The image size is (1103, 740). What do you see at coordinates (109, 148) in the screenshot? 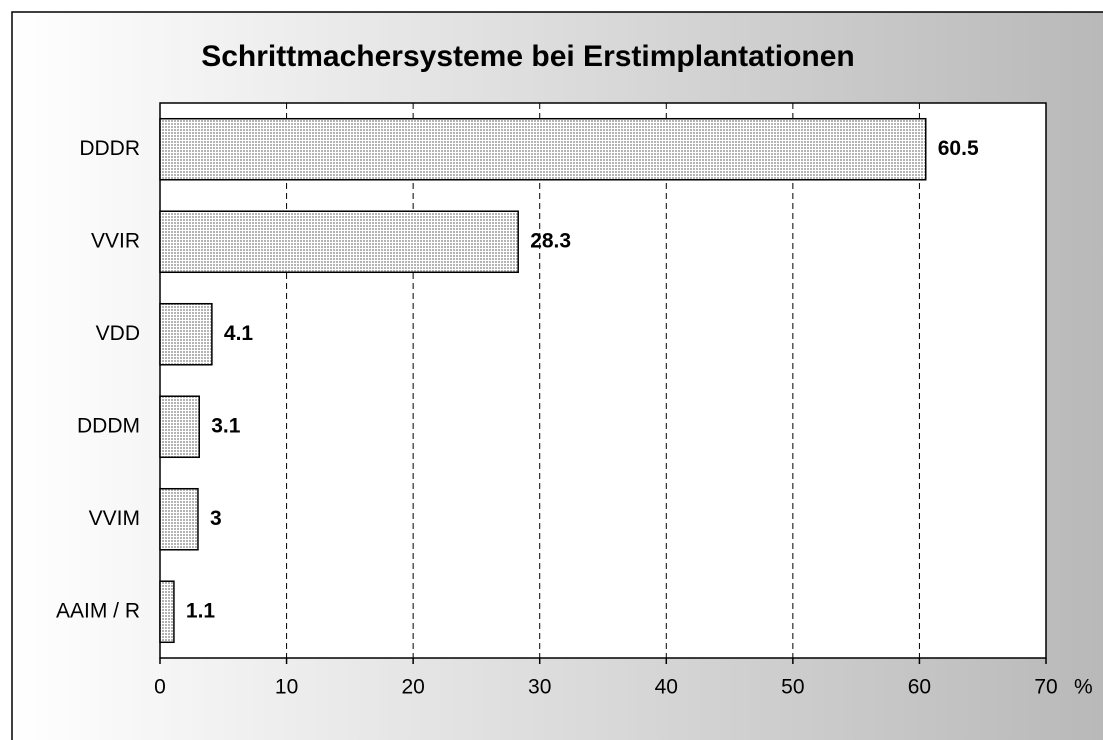
I see `y-tick-label: DDDR` at bounding box center [109, 148].